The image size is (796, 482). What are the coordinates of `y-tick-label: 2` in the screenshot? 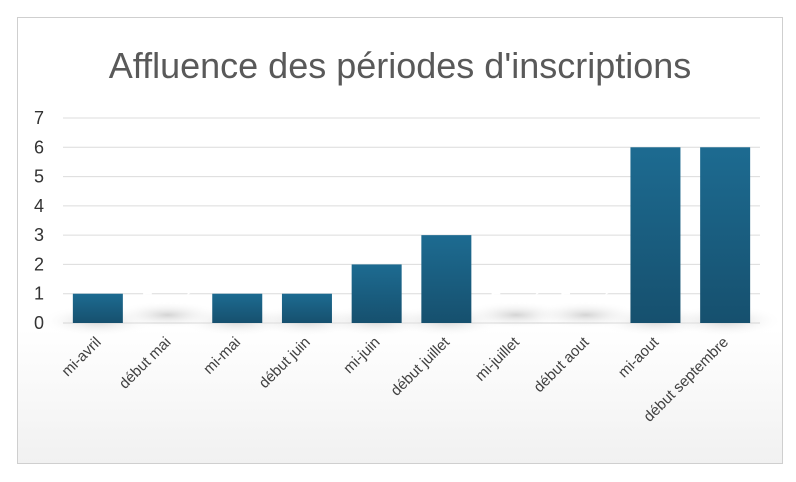 It's located at (39, 264).